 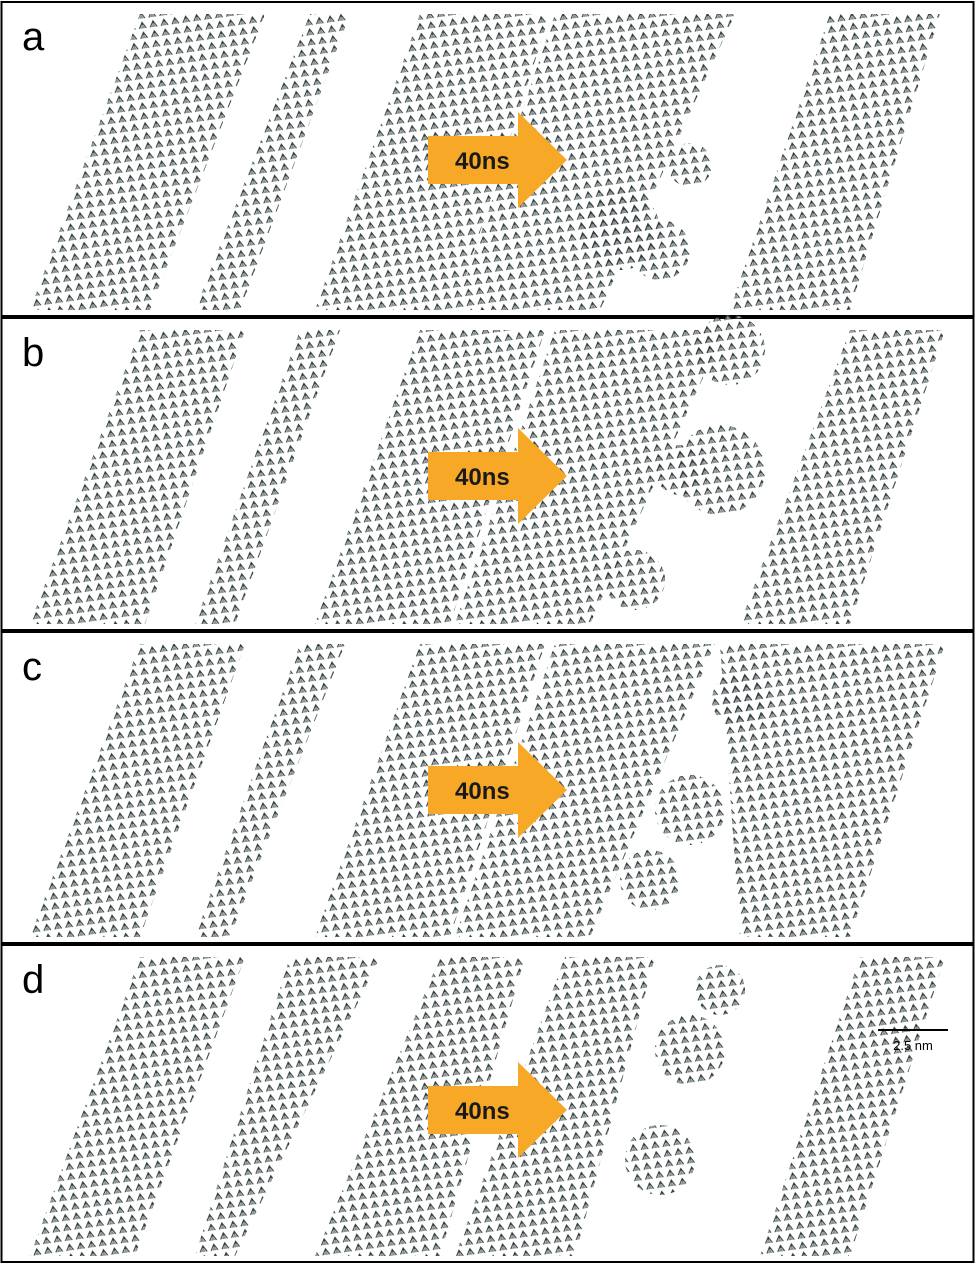 I want to click on panel-label: d, so click(x=33, y=980).